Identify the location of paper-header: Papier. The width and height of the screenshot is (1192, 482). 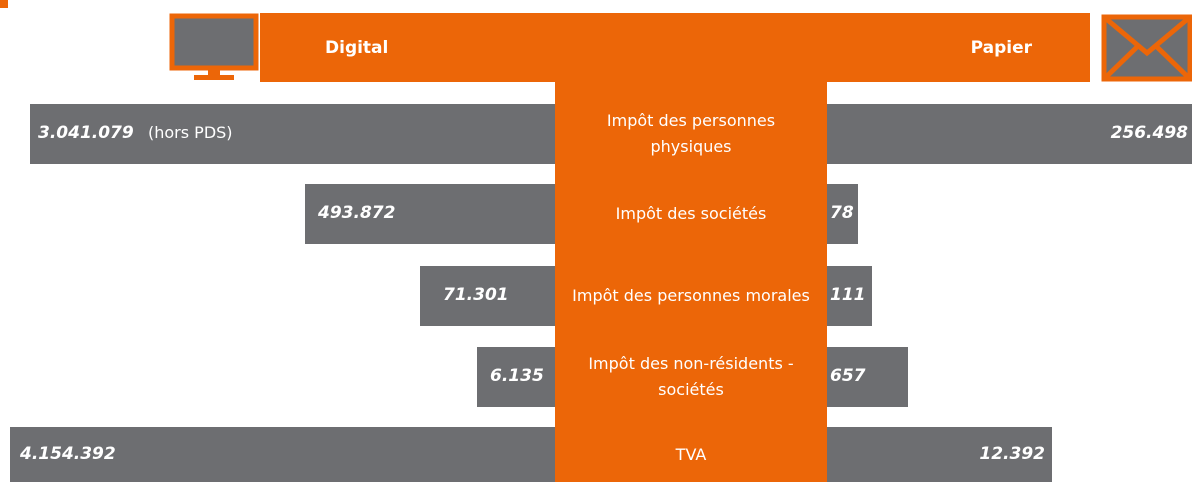
(1001, 48).